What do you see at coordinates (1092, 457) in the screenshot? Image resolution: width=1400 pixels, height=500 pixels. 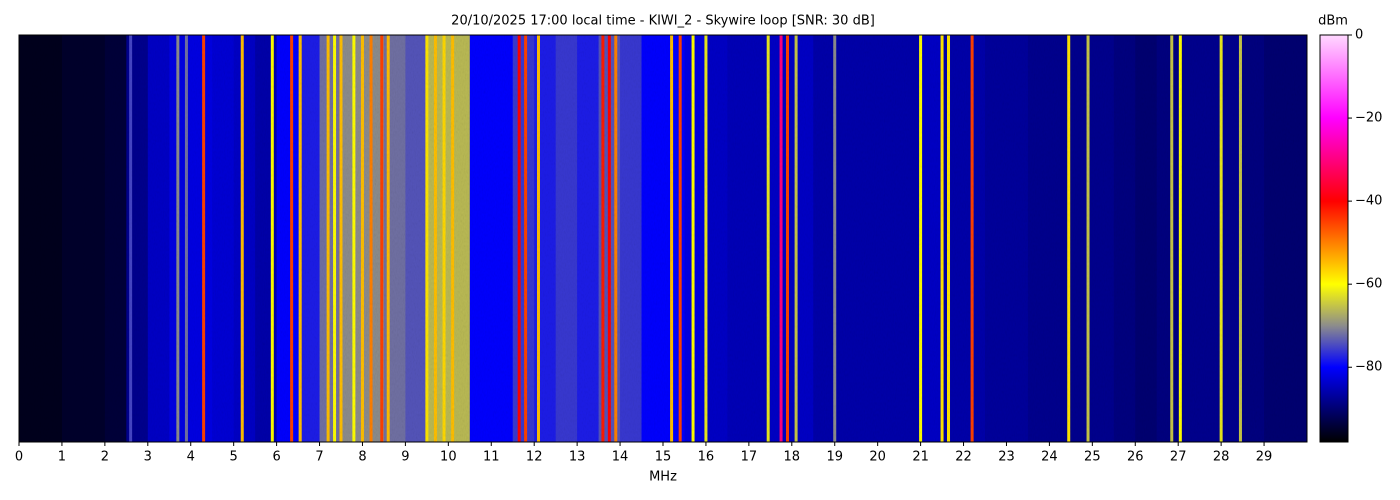 I see `x-tick-label: 25` at bounding box center [1092, 457].